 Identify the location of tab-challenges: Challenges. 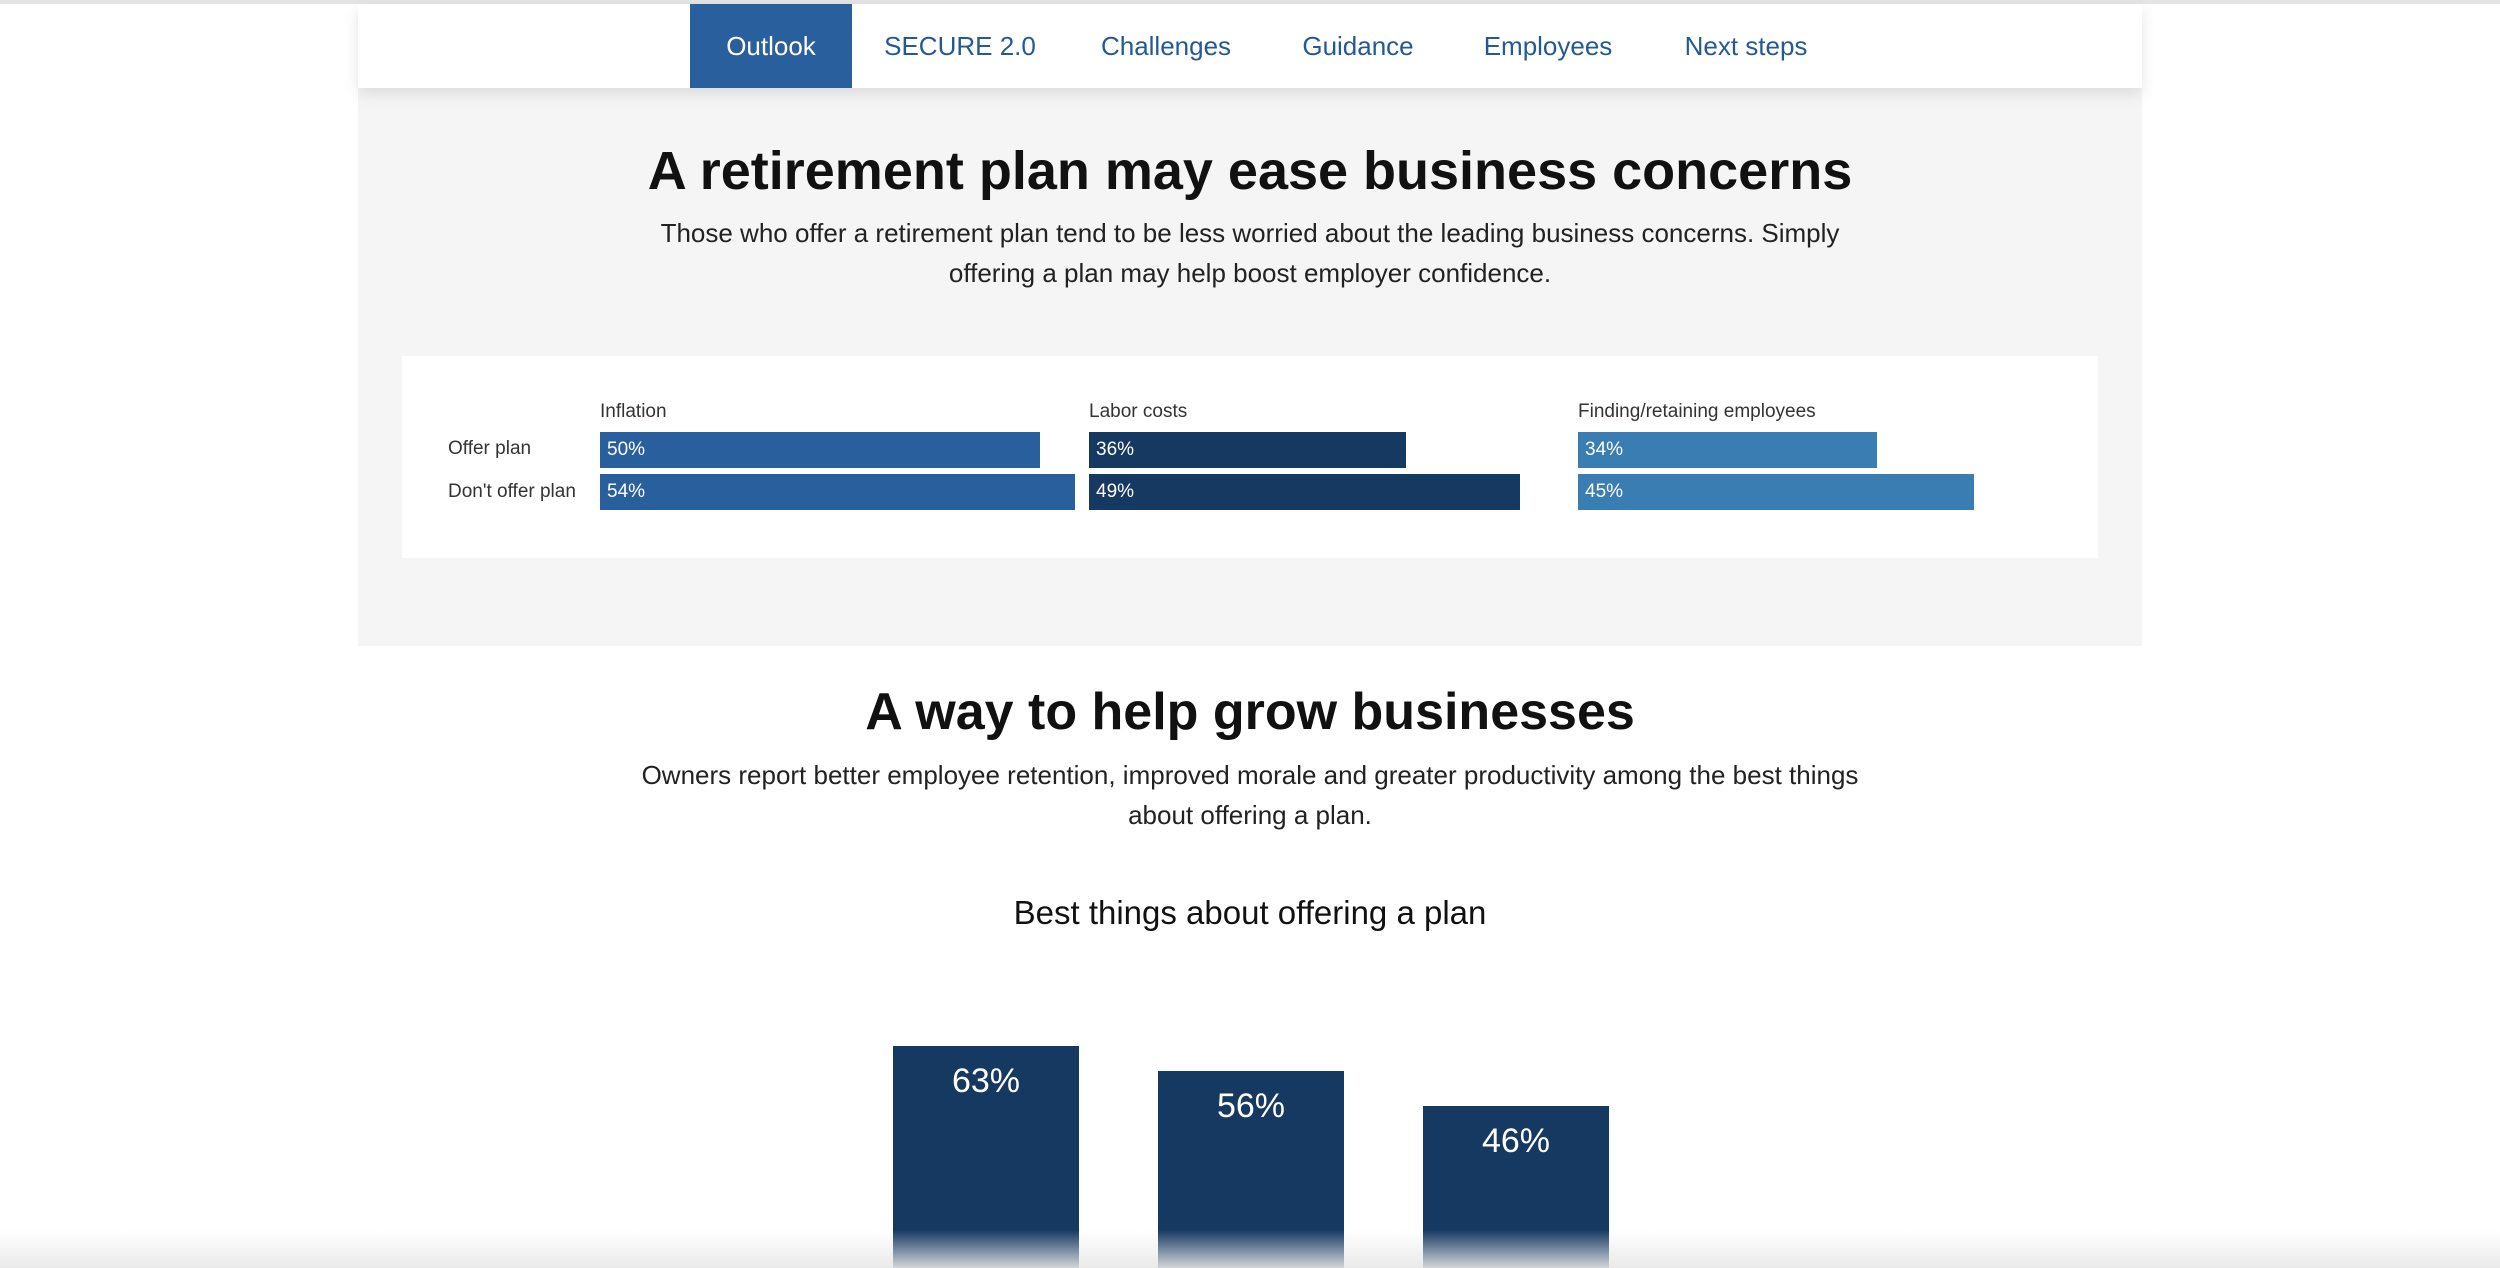
(1166, 46).